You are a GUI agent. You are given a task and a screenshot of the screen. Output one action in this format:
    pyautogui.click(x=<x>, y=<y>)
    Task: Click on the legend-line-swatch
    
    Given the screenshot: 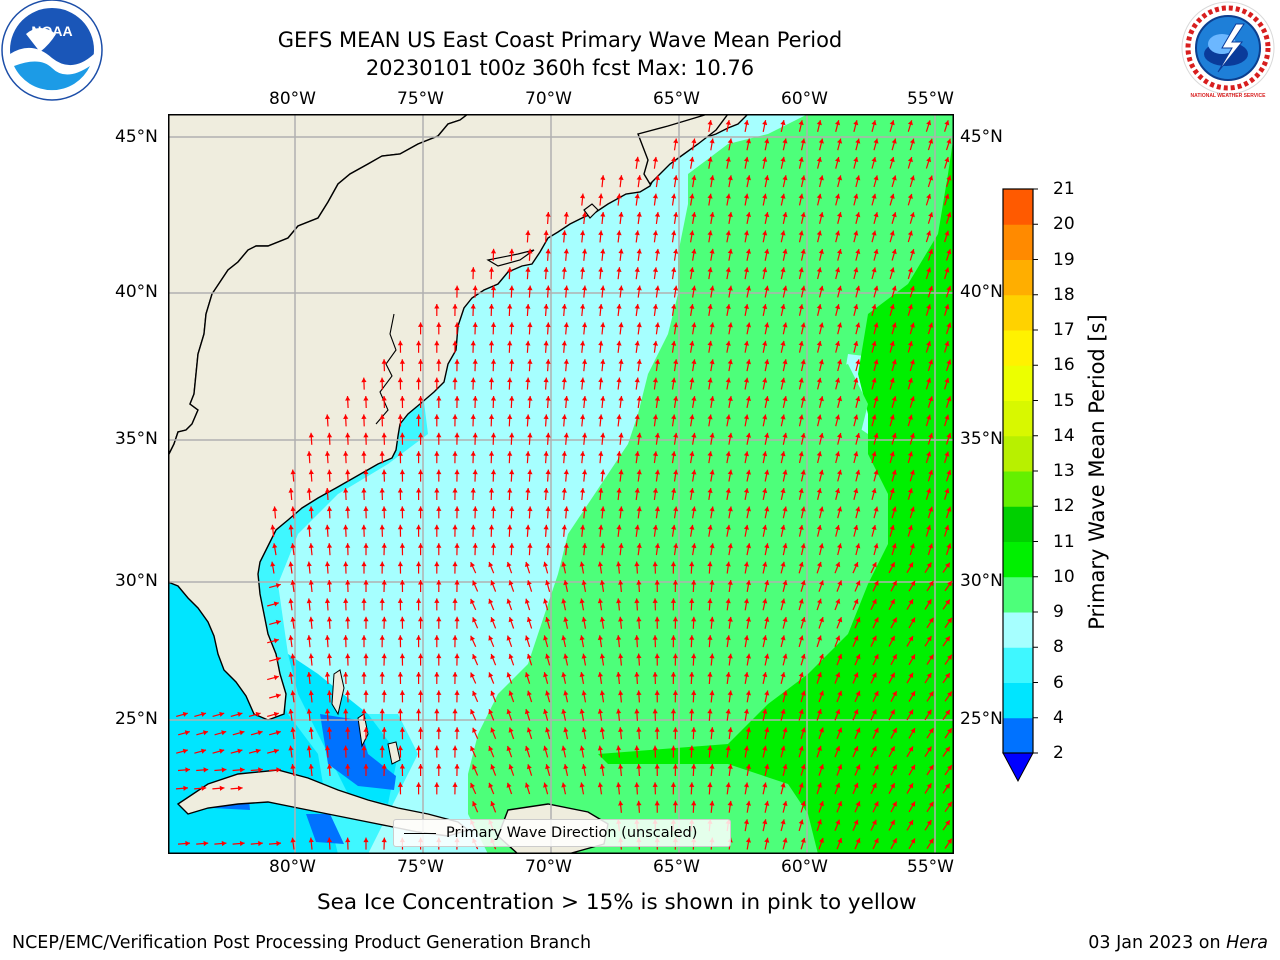 What is the action you would take?
    pyautogui.click(x=420, y=833)
    